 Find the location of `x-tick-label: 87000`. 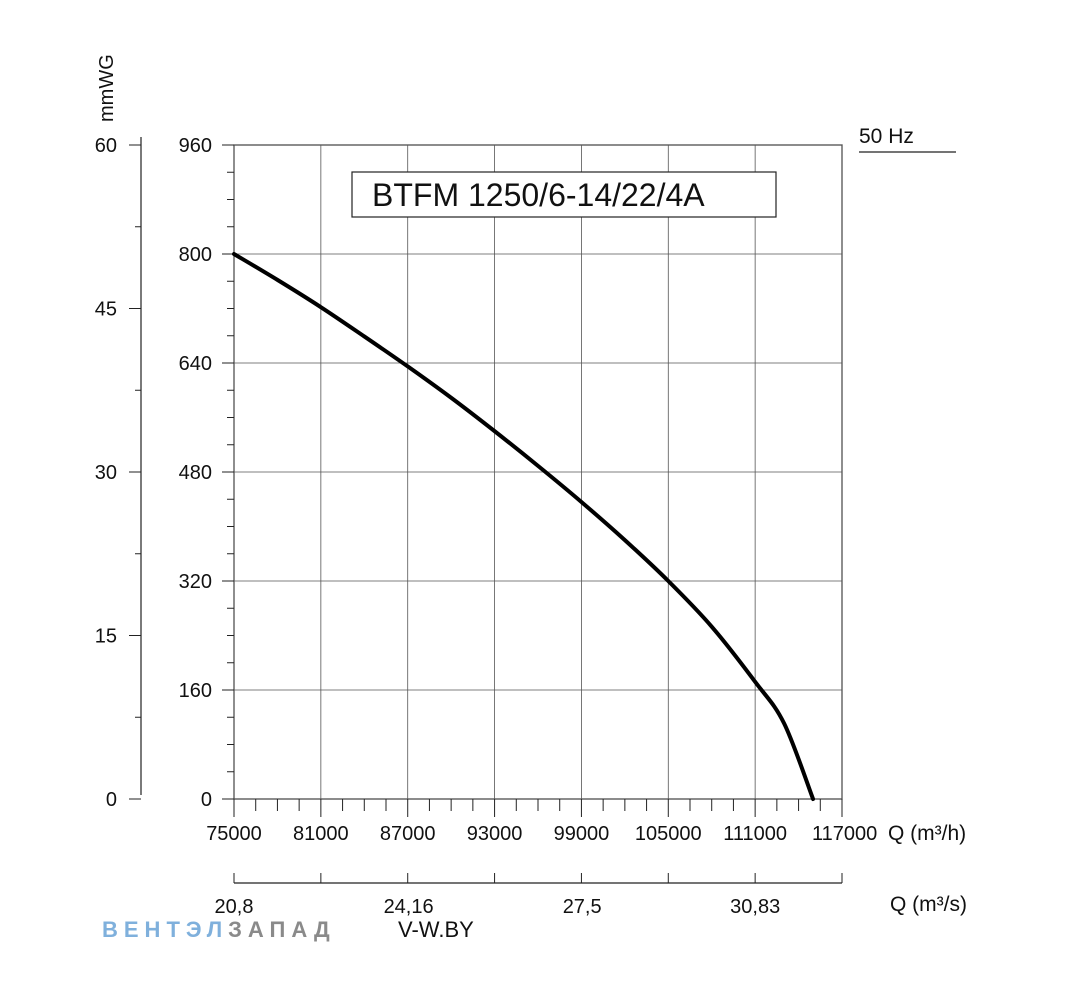

x-tick-label: 87000 is located at coordinates (408, 834).